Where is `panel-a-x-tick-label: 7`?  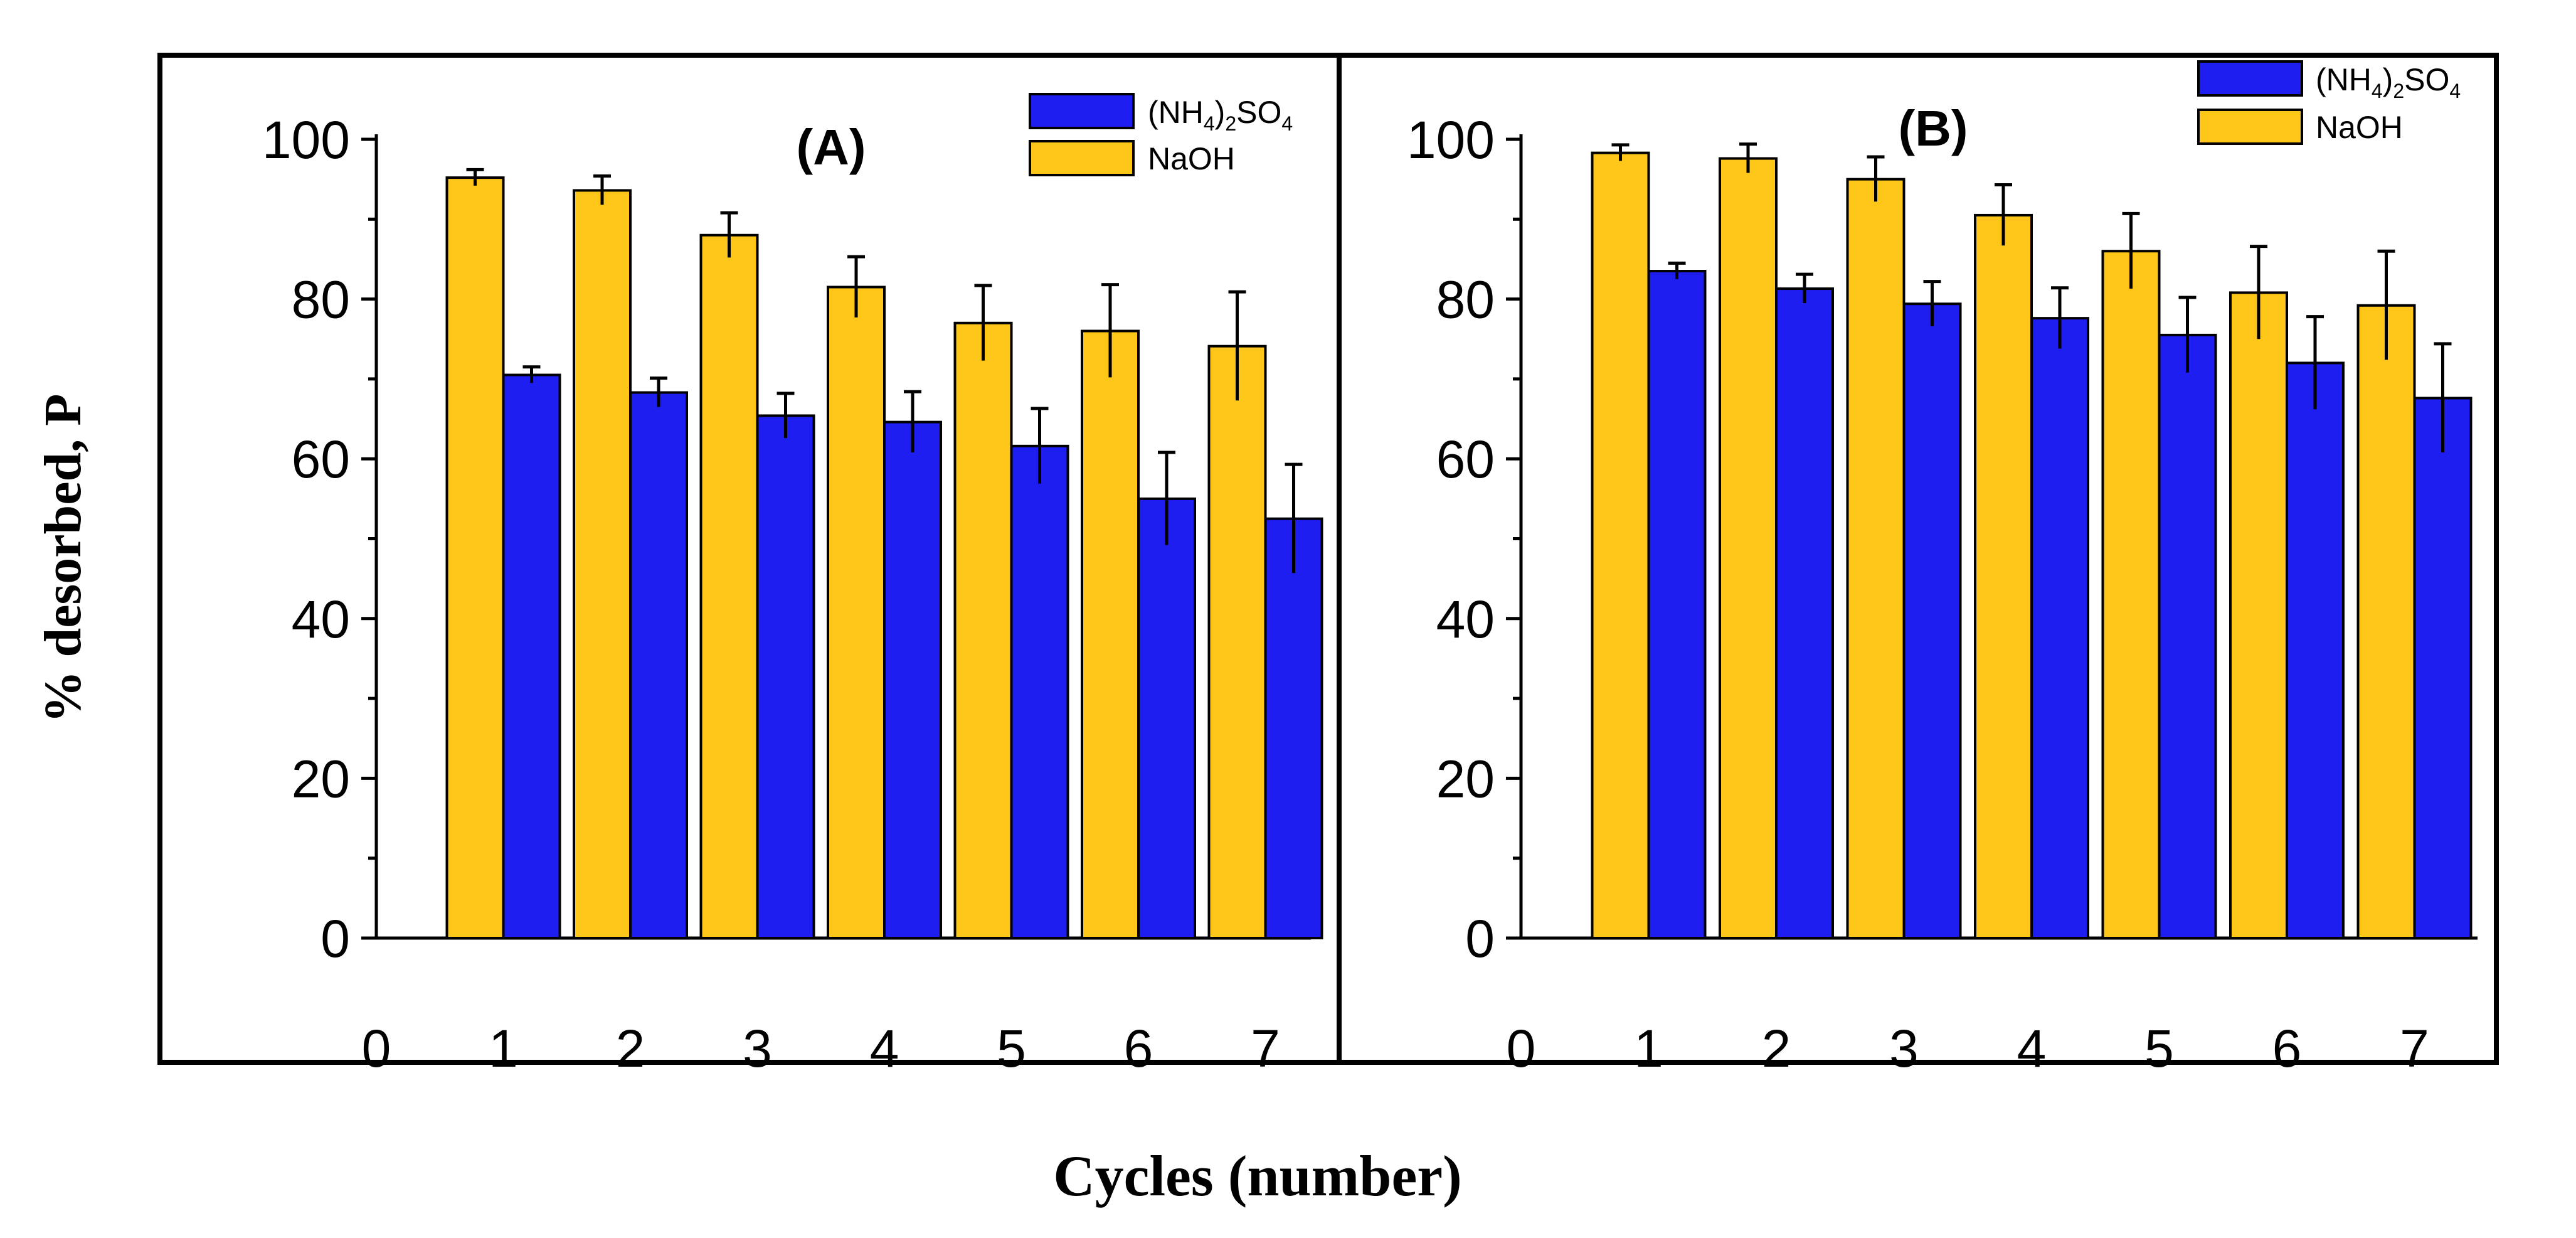
panel-a-x-tick-label: 7 is located at coordinates (1265, 1048).